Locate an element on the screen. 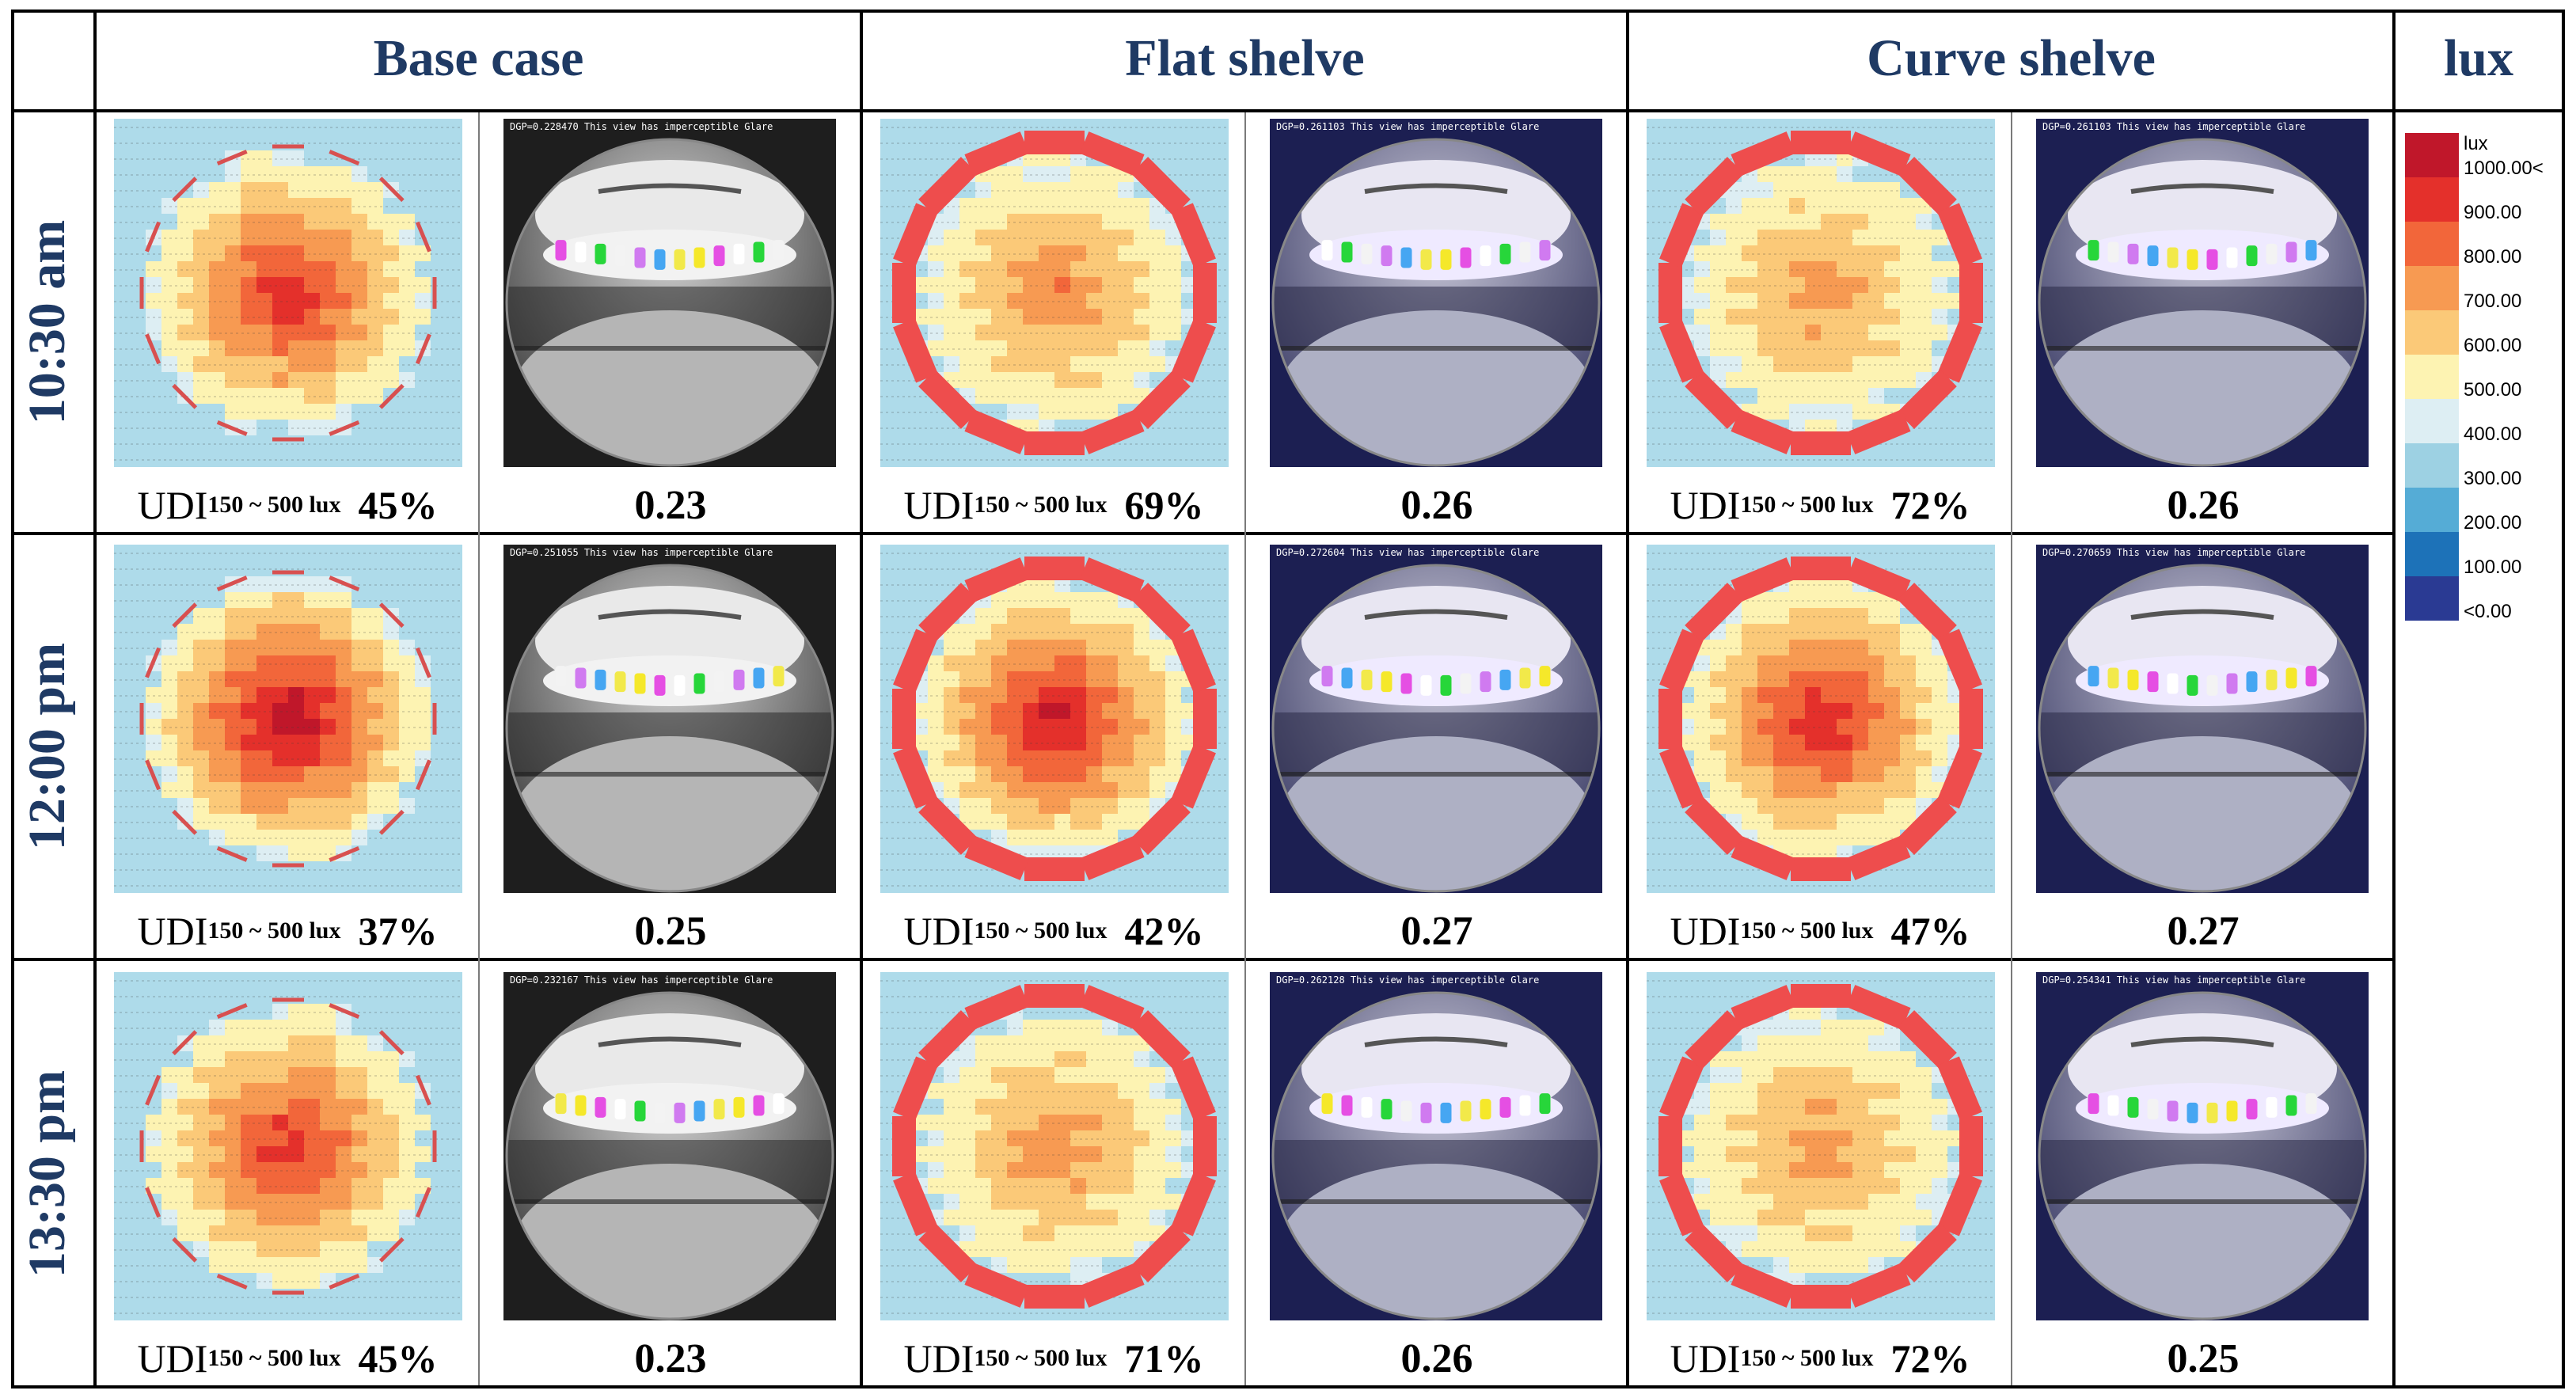  dgp-value-row1-col2: 0.26 is located at coordinates (1437, 505).